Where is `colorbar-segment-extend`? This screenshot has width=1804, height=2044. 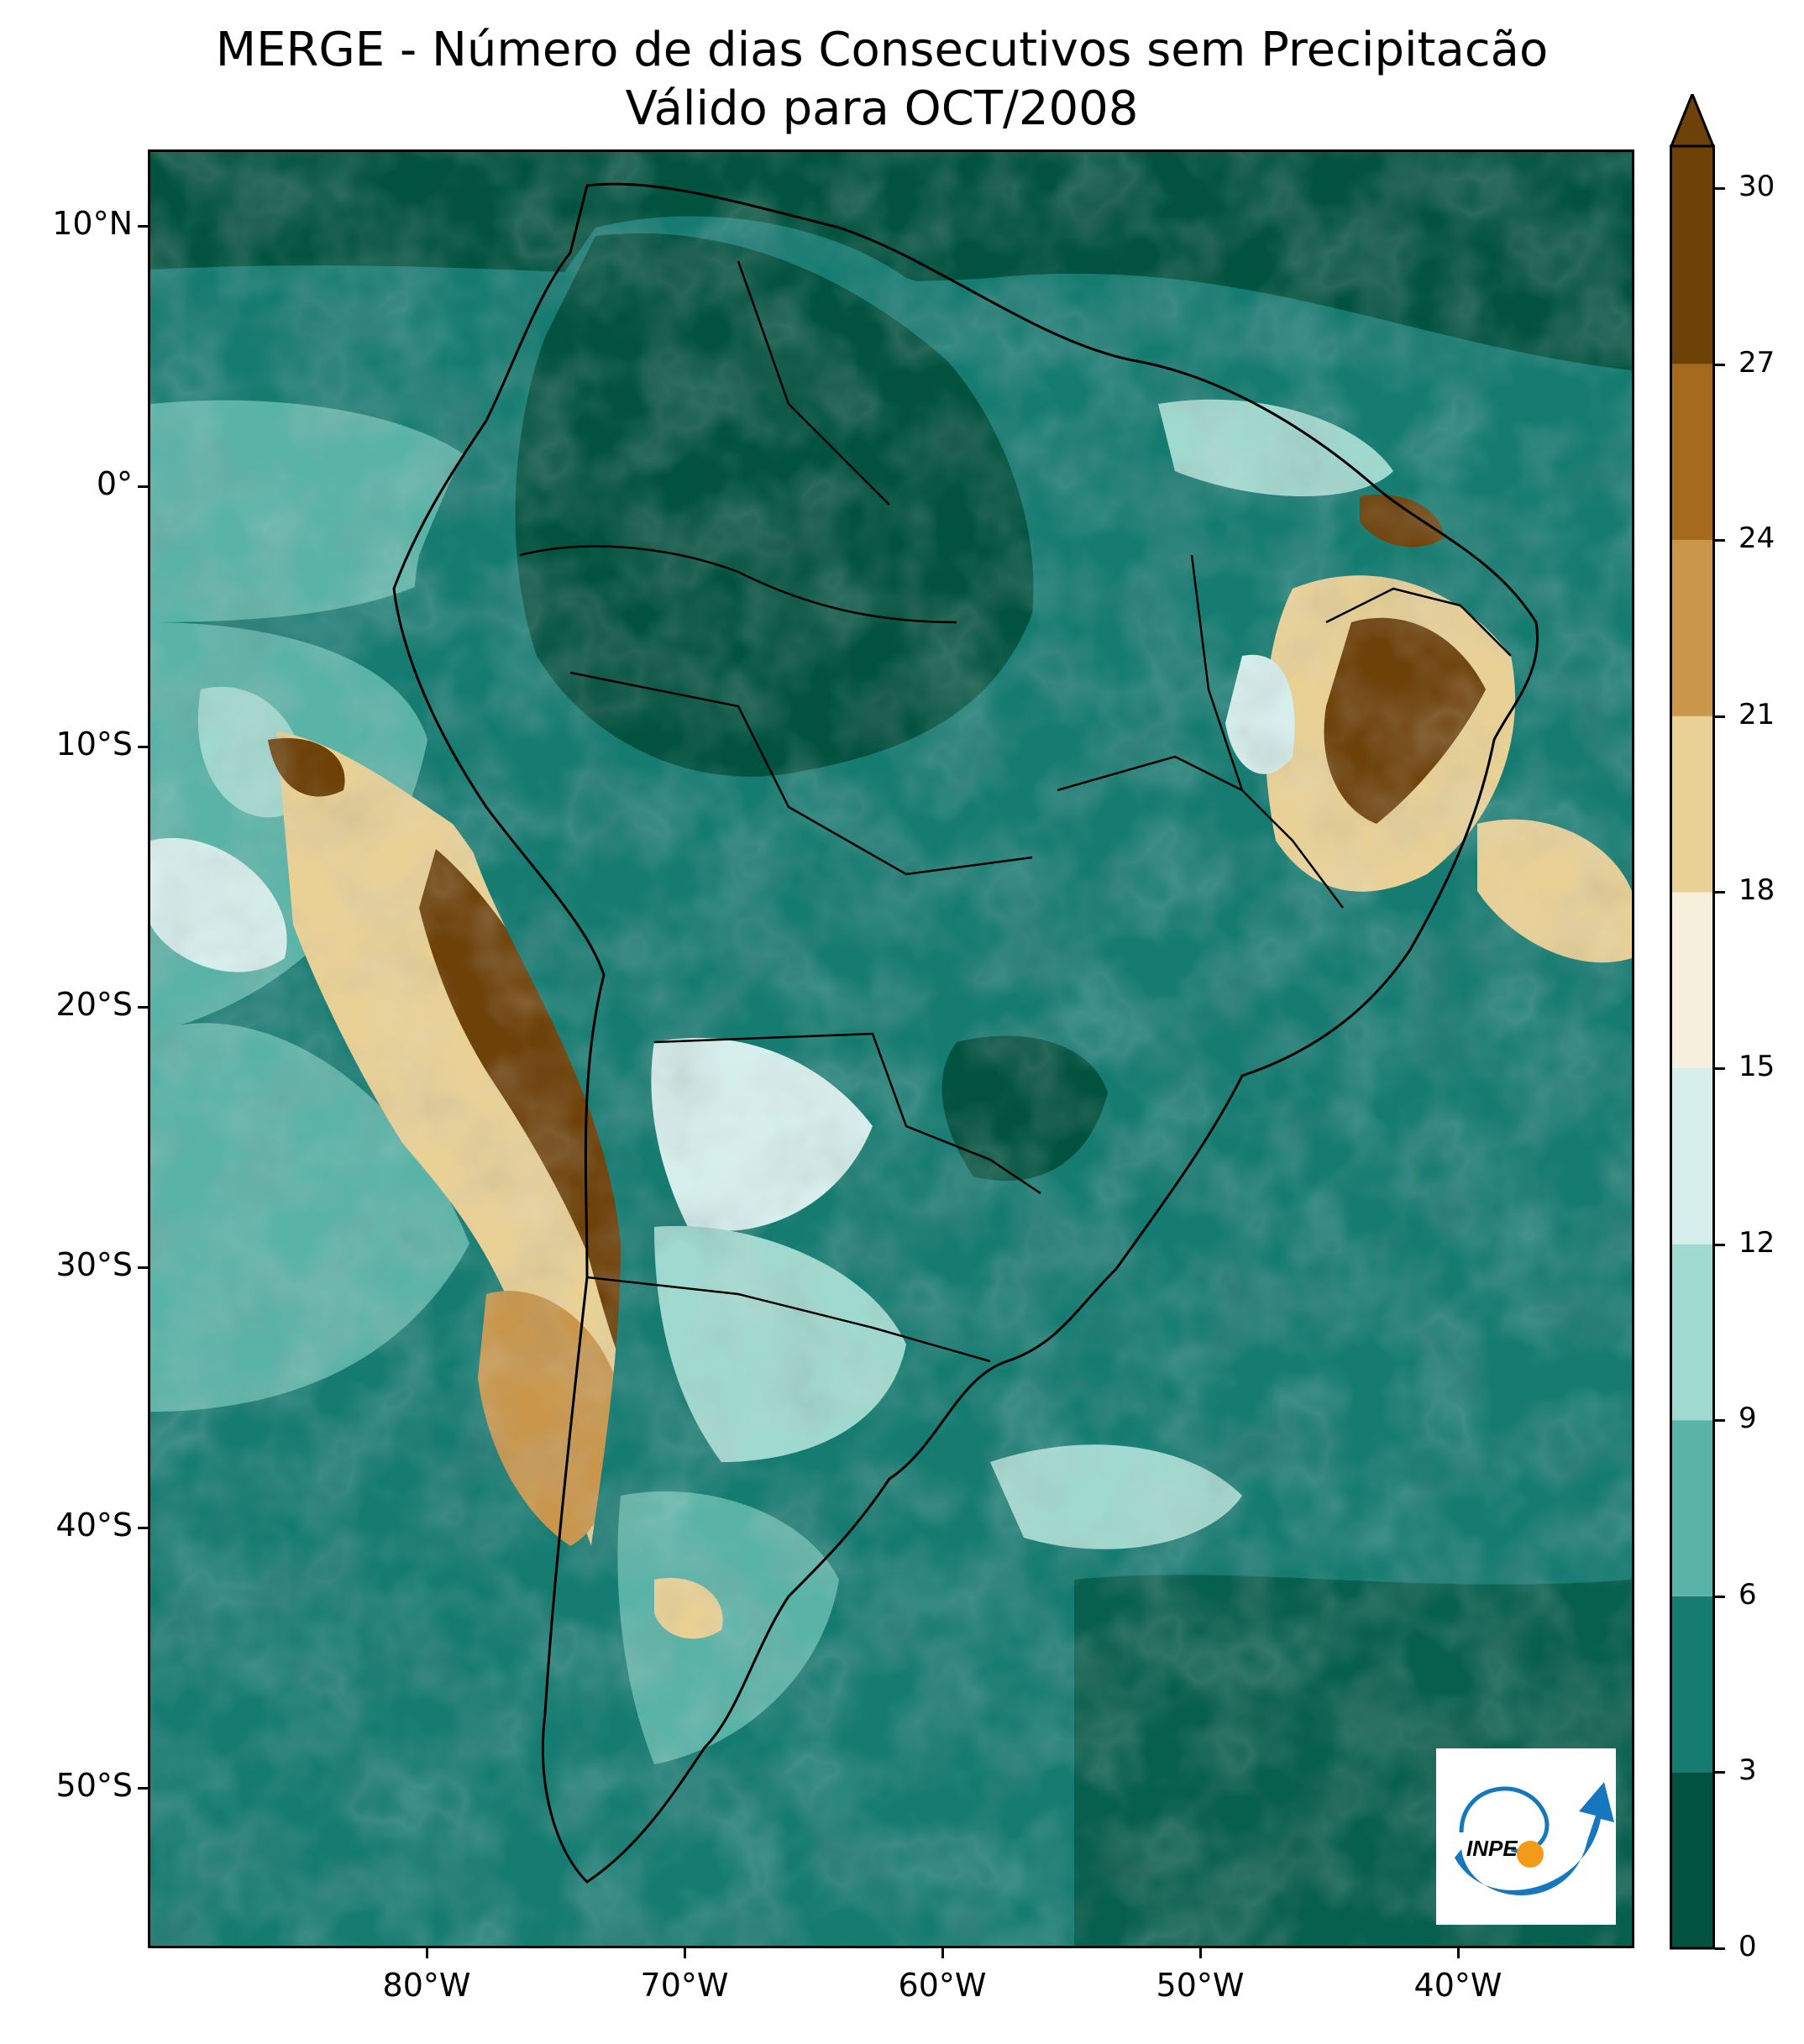 colorbar-segment-extend is located at coordinates (1692, 167).